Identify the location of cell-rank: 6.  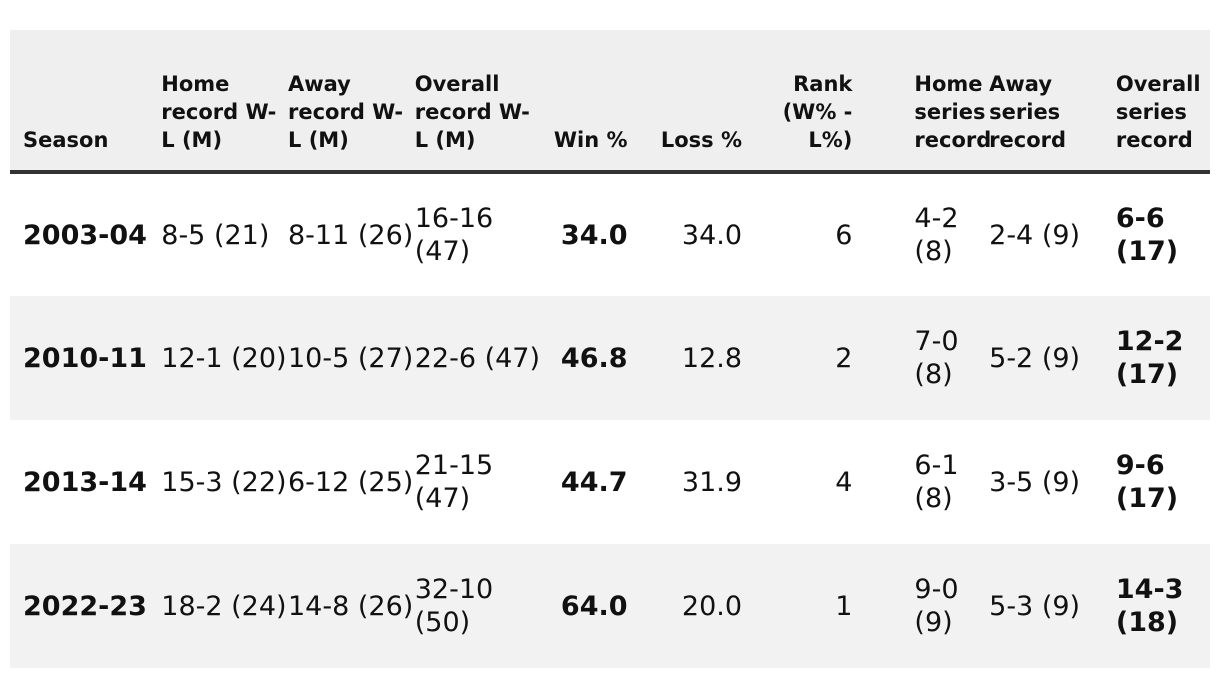
(844, 235).